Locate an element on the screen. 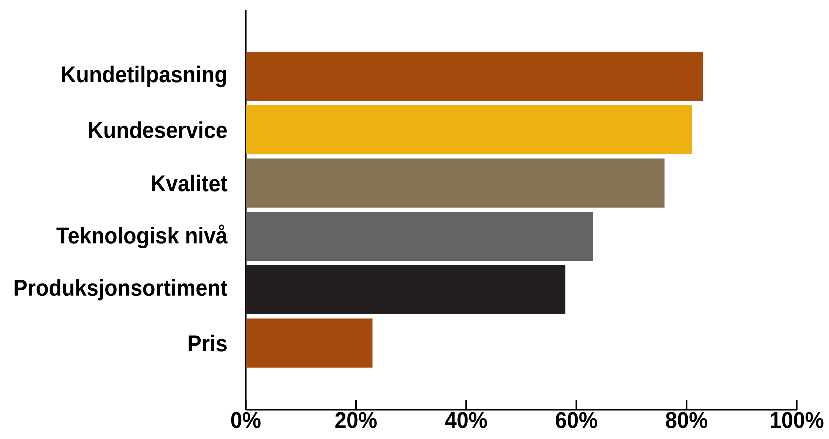  y-tick-label: Kvalitet is located at coordinates (190, 183).